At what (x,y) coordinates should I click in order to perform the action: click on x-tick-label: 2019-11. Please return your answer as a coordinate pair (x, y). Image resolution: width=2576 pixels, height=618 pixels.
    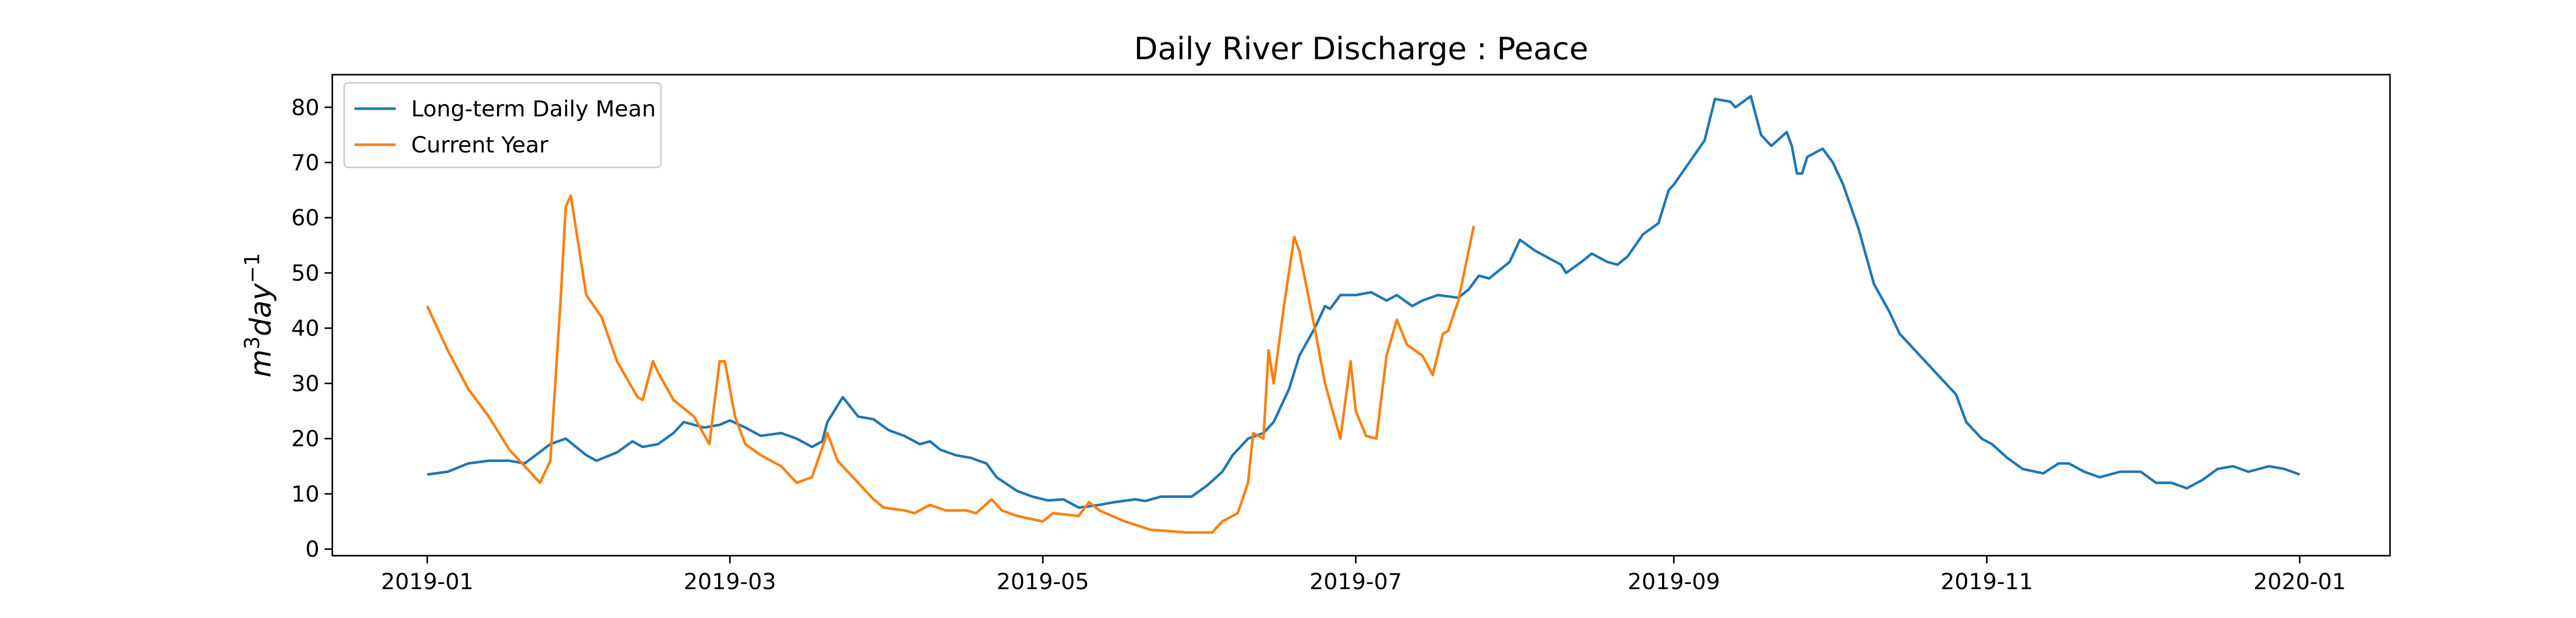
    Looking at the image, I should click on (1986, 582).